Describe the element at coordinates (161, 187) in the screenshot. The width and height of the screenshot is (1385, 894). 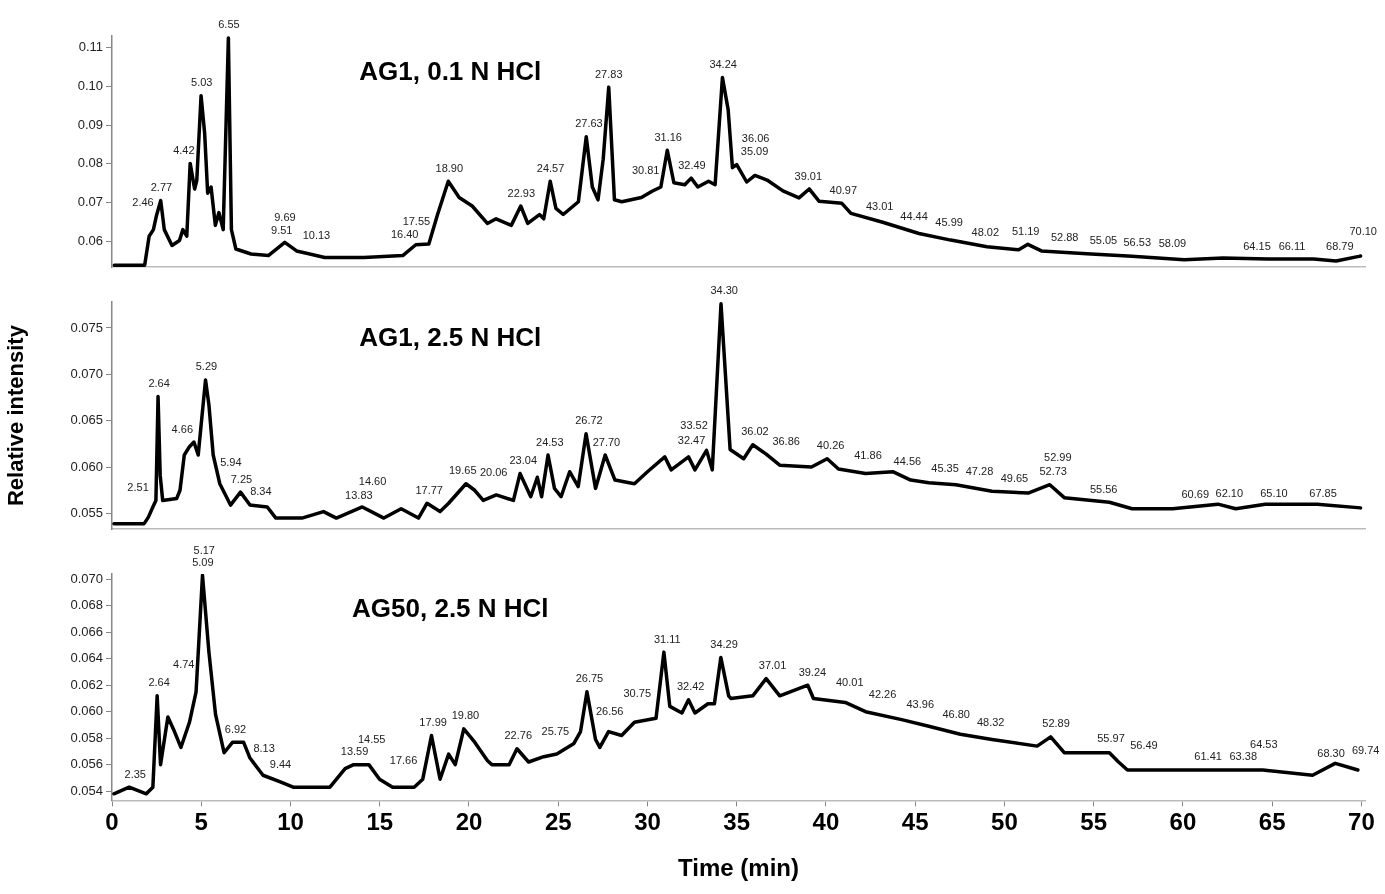
I see `annotation: 2.77` at that location.